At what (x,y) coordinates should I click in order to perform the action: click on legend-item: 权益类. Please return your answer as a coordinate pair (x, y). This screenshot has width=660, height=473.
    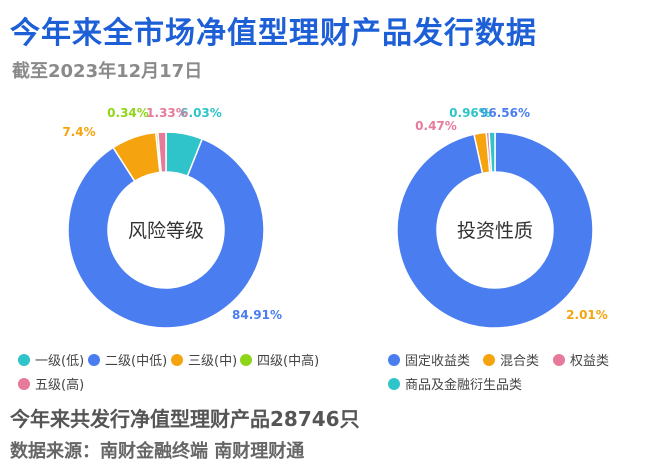
    Looking at the image, I should click on (581, 359).